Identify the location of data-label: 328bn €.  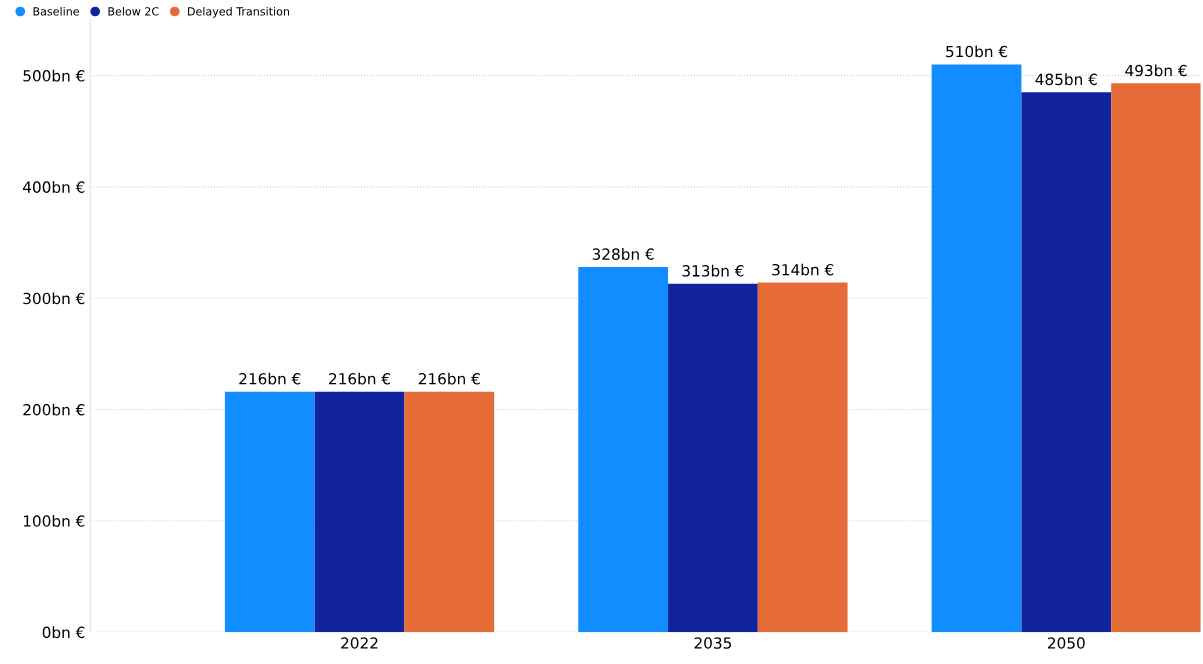
(623, 254).